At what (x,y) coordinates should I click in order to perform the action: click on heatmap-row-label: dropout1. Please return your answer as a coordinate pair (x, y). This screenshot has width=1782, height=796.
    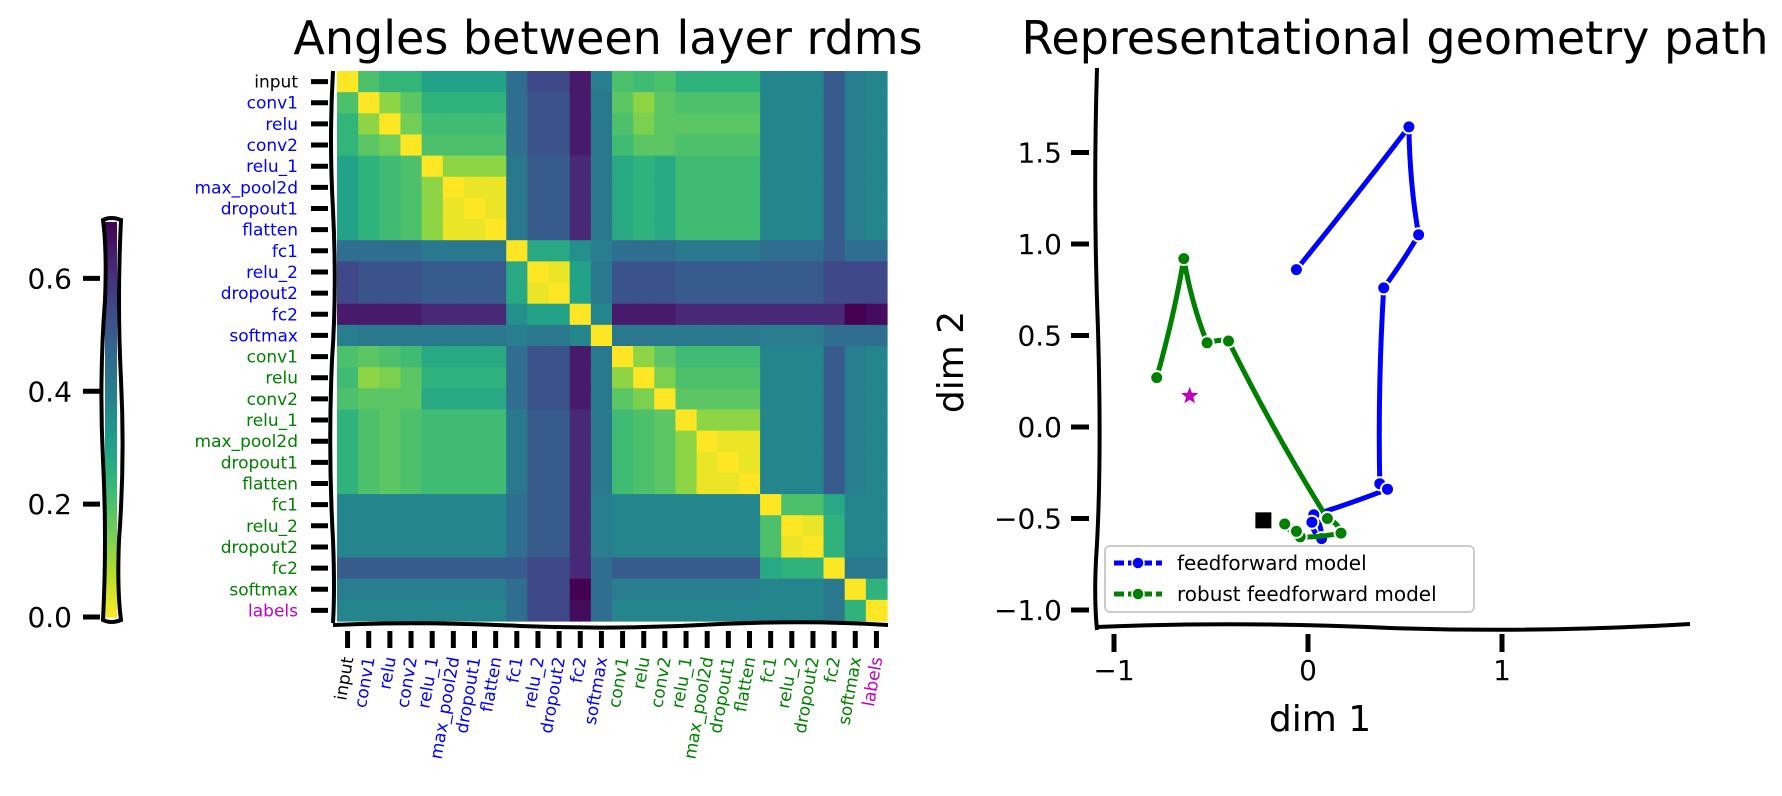
    Looking at the image, I should click on (259, 463).